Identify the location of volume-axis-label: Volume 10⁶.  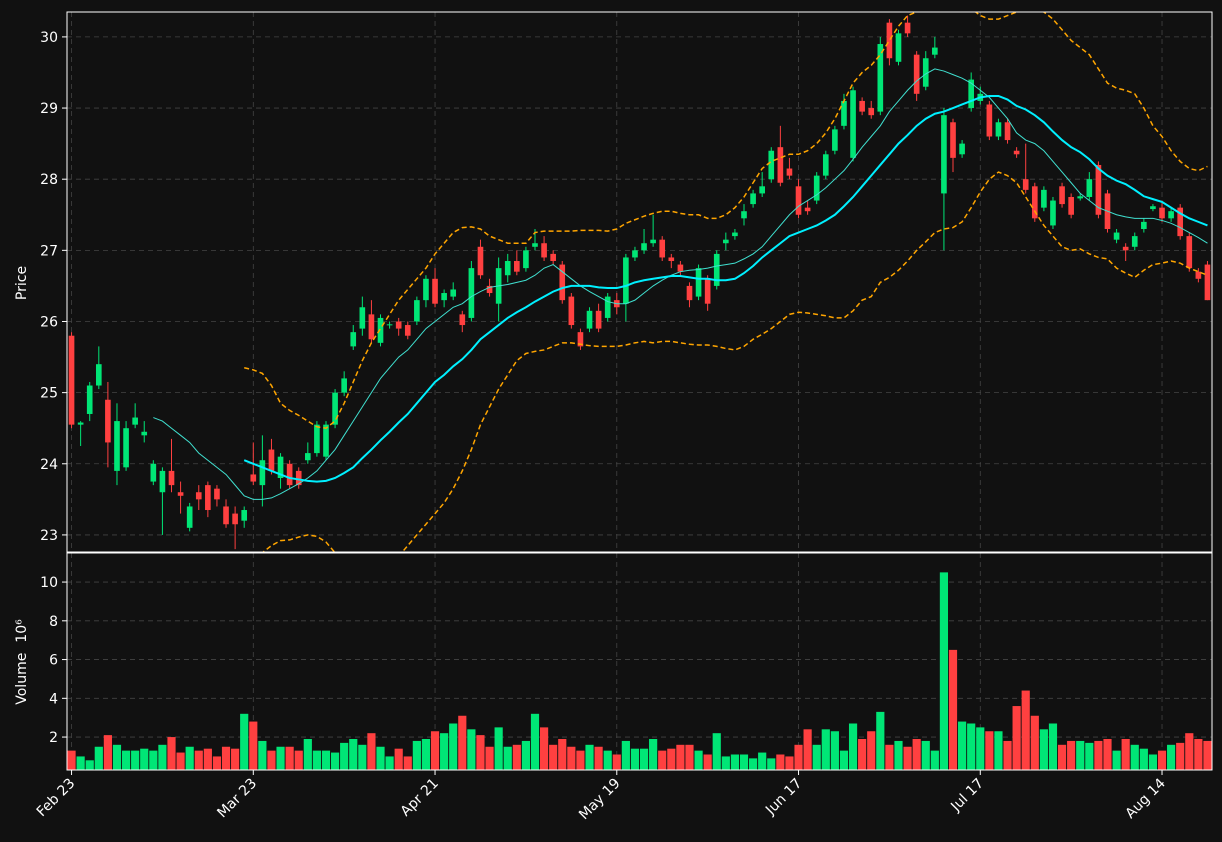
(22, 662).